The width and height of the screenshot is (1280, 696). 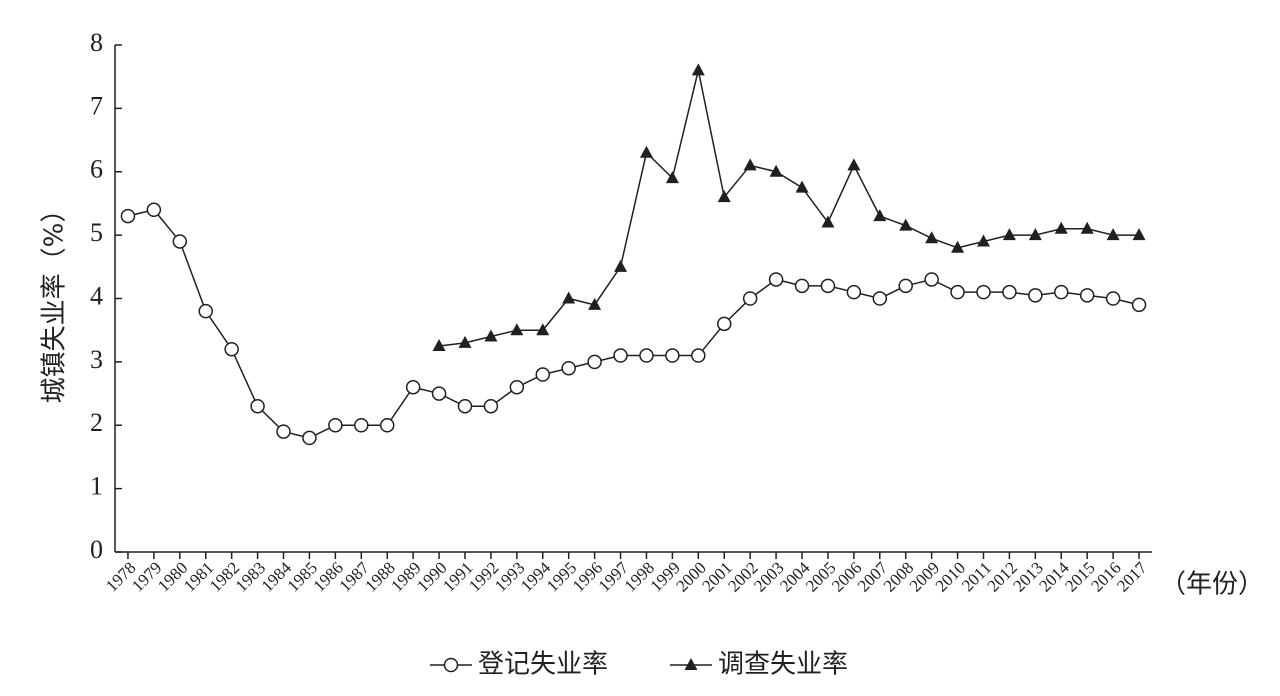 I want to click on y-tick-label: 0, so click(x=96, y=549).